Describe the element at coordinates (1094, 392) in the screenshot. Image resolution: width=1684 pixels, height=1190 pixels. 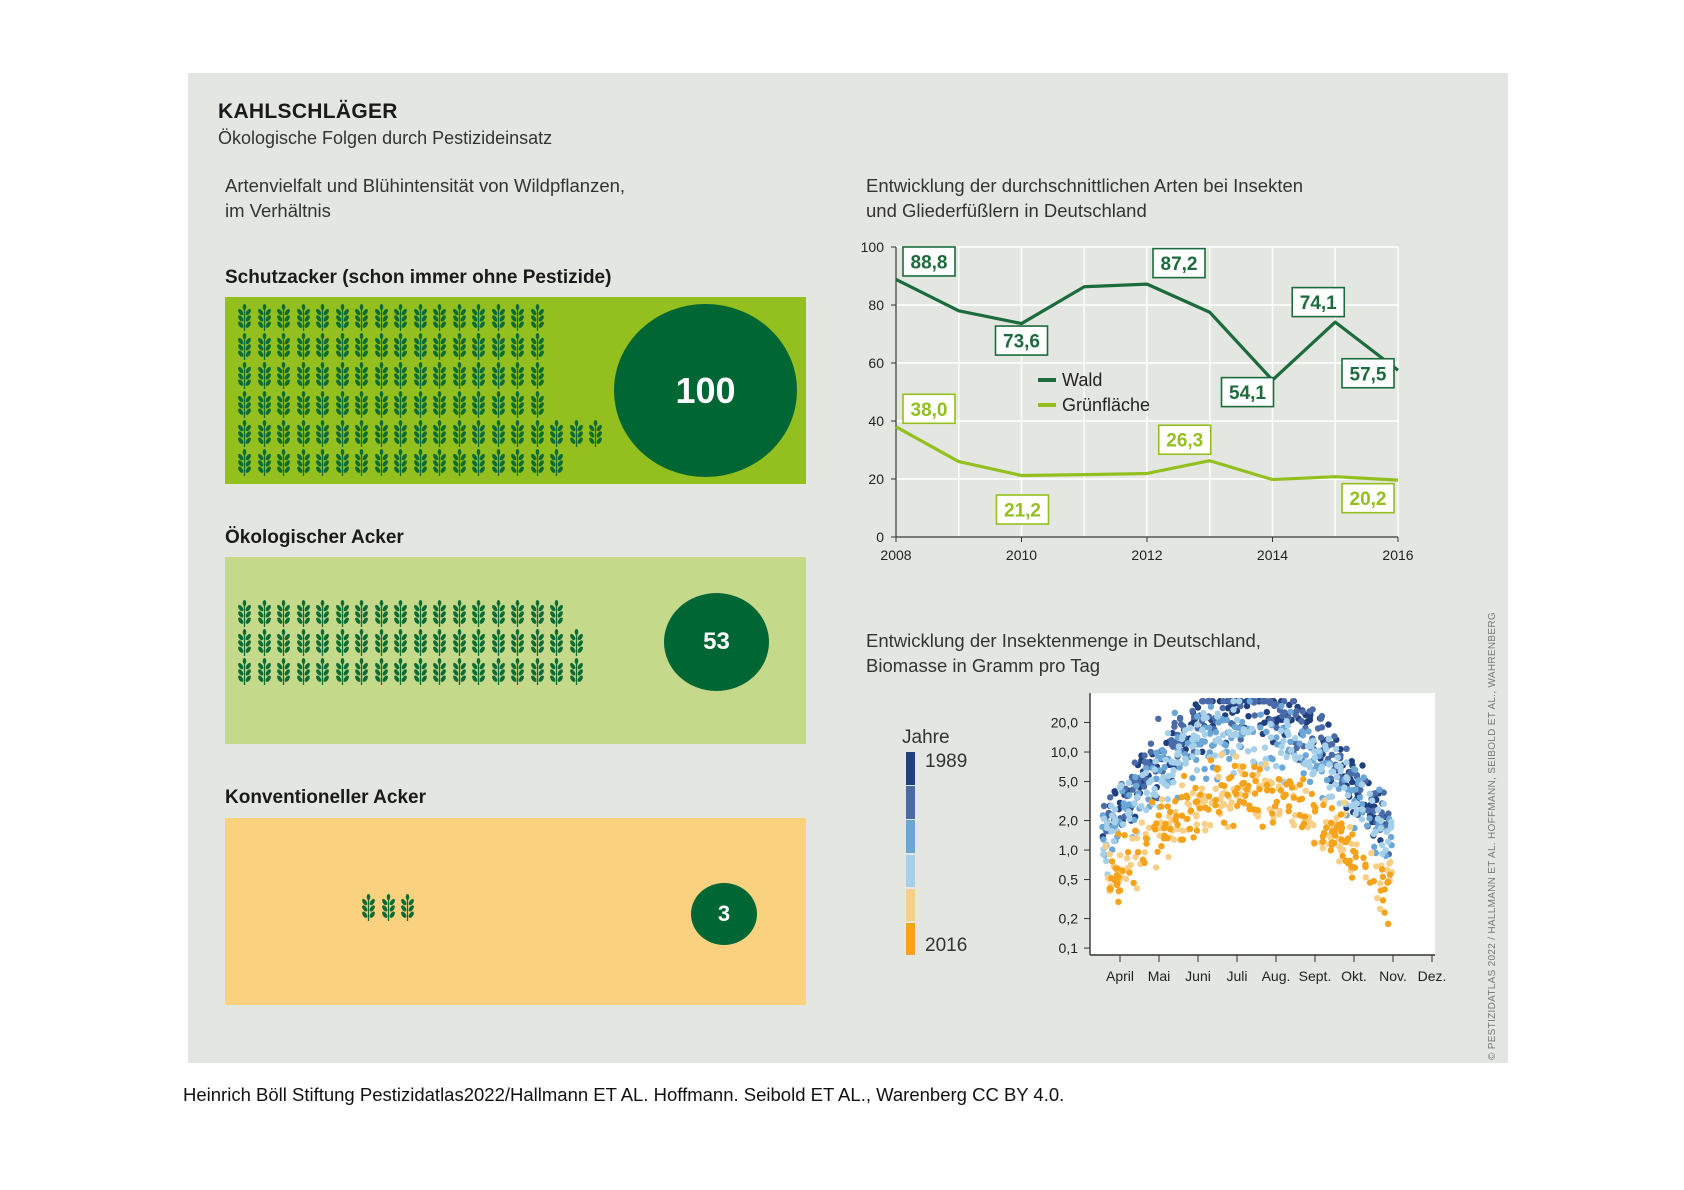
I see `line-chart-legend: Wald Grünfläche` at that location.